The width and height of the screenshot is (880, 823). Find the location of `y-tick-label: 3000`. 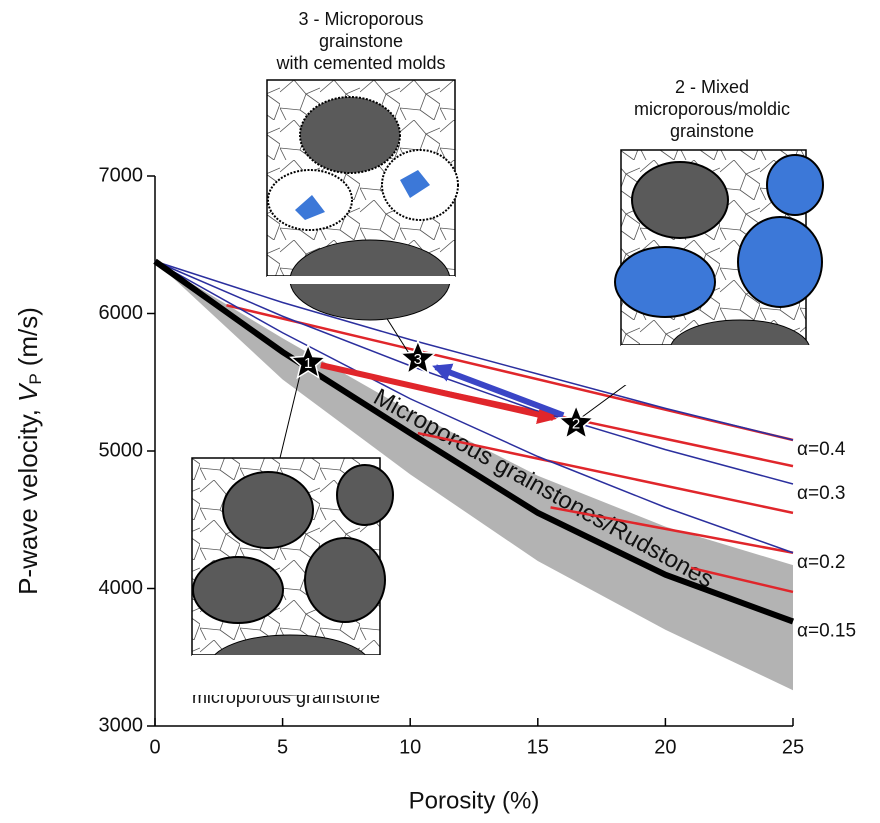

y-tick-label: 3000 is located at coordinates (121, 725).